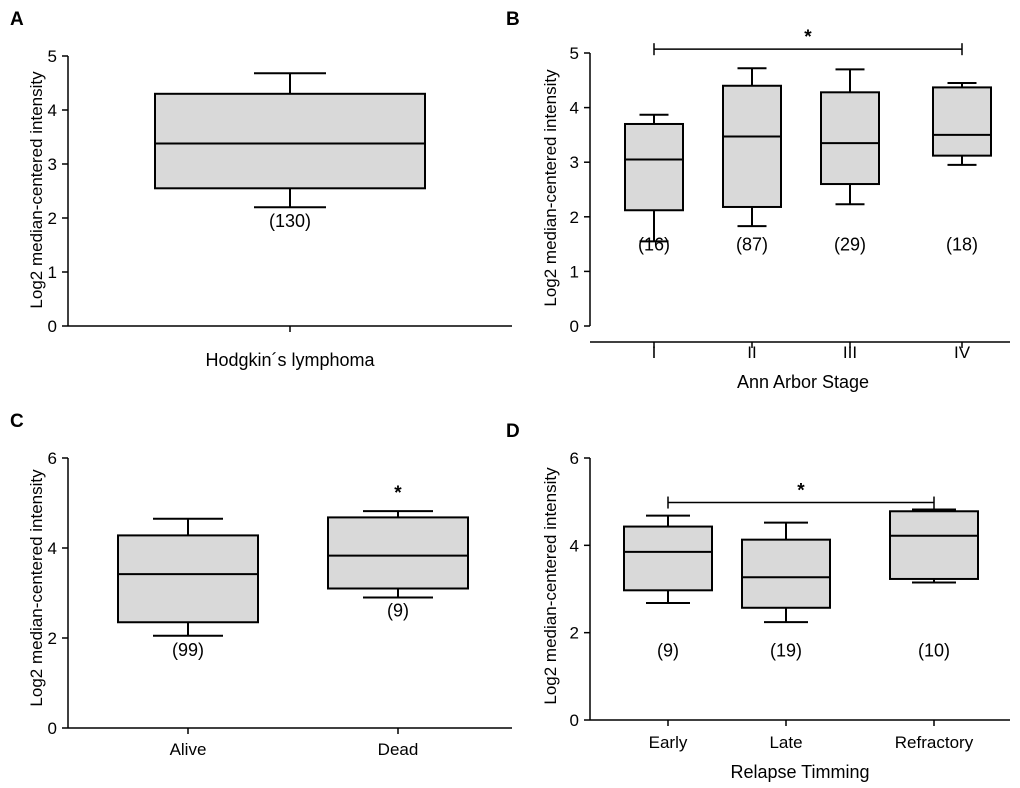 The width and height of the screenshot is (1020, 788). Describe the element at coordinates (290, 221) in the screenshot. I see `sample-size-label: (130)` at that location.